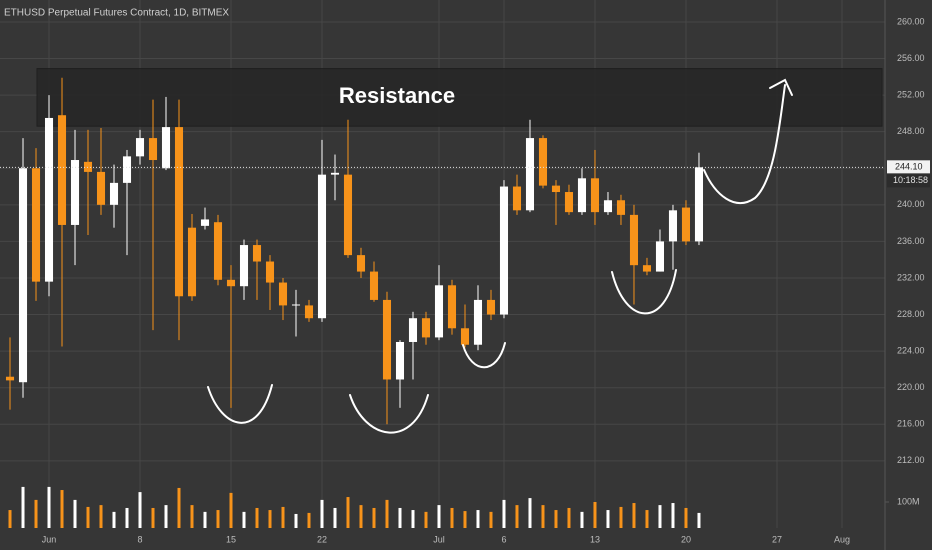 The width and height of the screenshot is (932, 550). Describe the element at coordinates (503, 539) in the screenshot. I see `x-tick-label: 6` at that location.